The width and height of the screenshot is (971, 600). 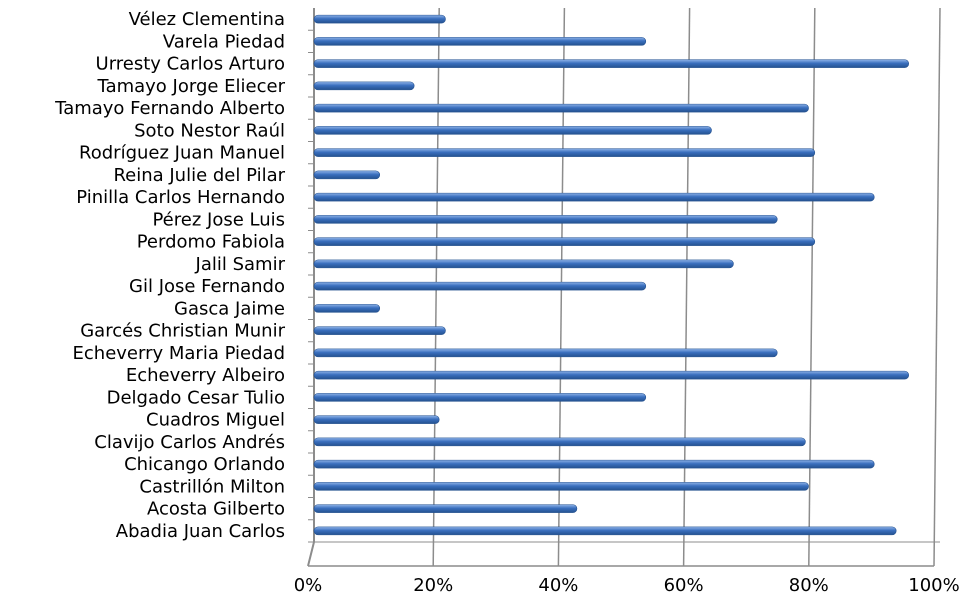 I want to click on category-label: Jalil Samir, so click(x=240, y=264).